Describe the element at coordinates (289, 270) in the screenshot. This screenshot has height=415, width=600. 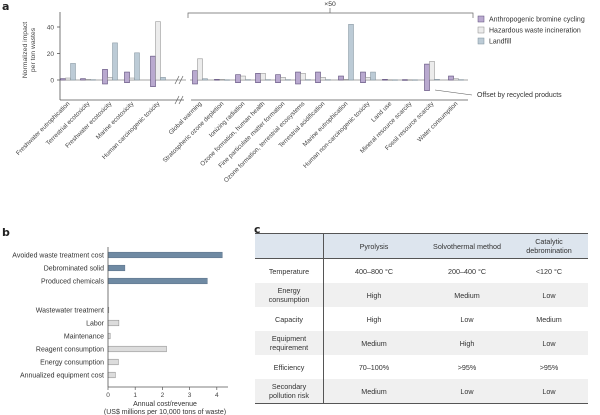
I see `row-header-cell: Temperature` at that location.